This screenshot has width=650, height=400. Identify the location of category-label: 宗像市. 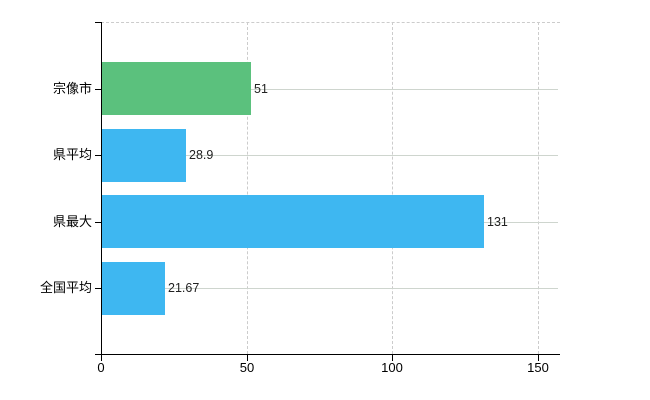
(72, 88).